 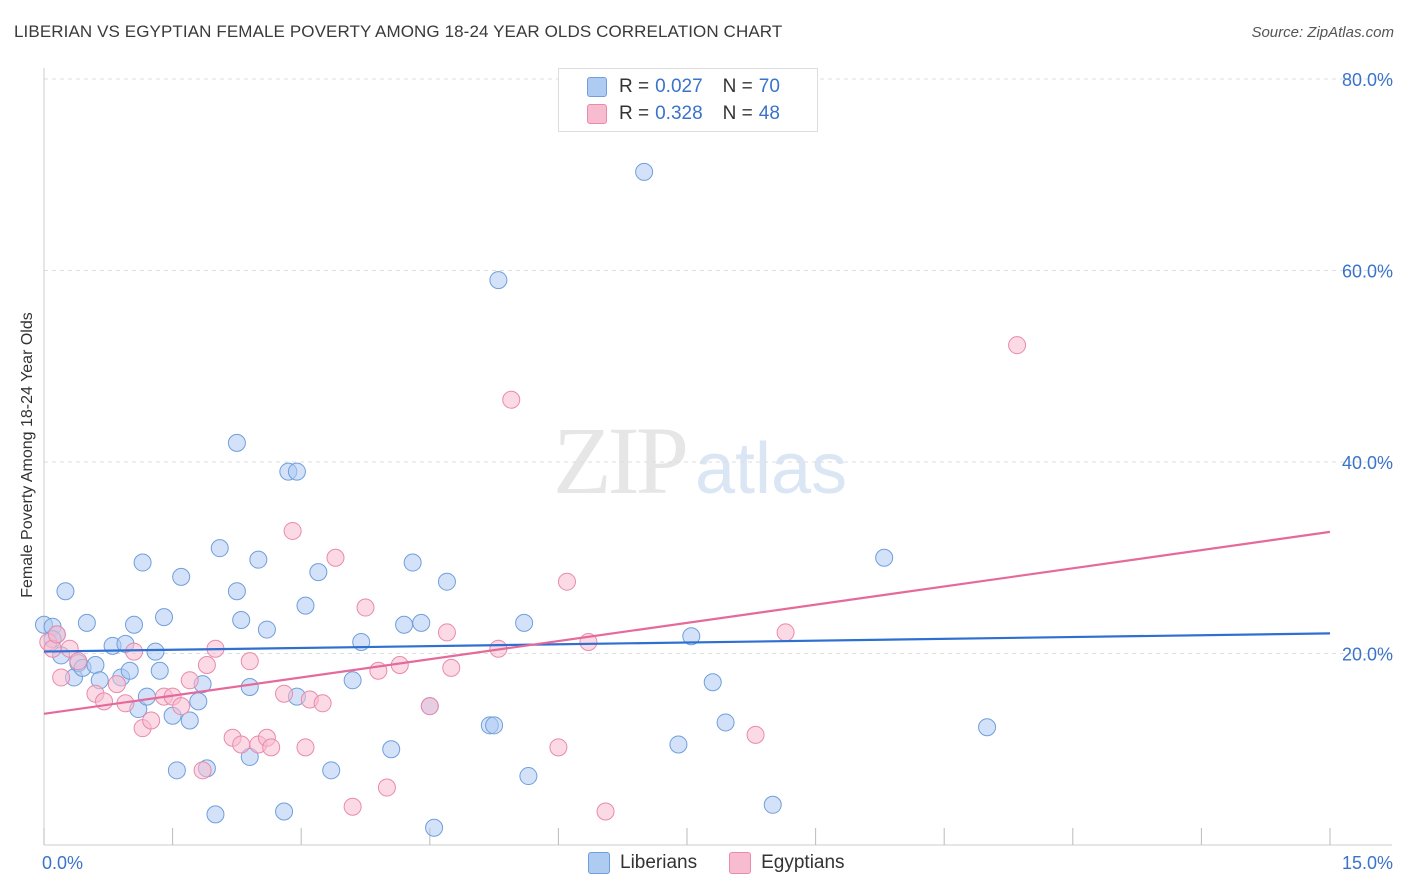 I want to click on y-tick-label: 80.0%, so click(x=1367, y=80).